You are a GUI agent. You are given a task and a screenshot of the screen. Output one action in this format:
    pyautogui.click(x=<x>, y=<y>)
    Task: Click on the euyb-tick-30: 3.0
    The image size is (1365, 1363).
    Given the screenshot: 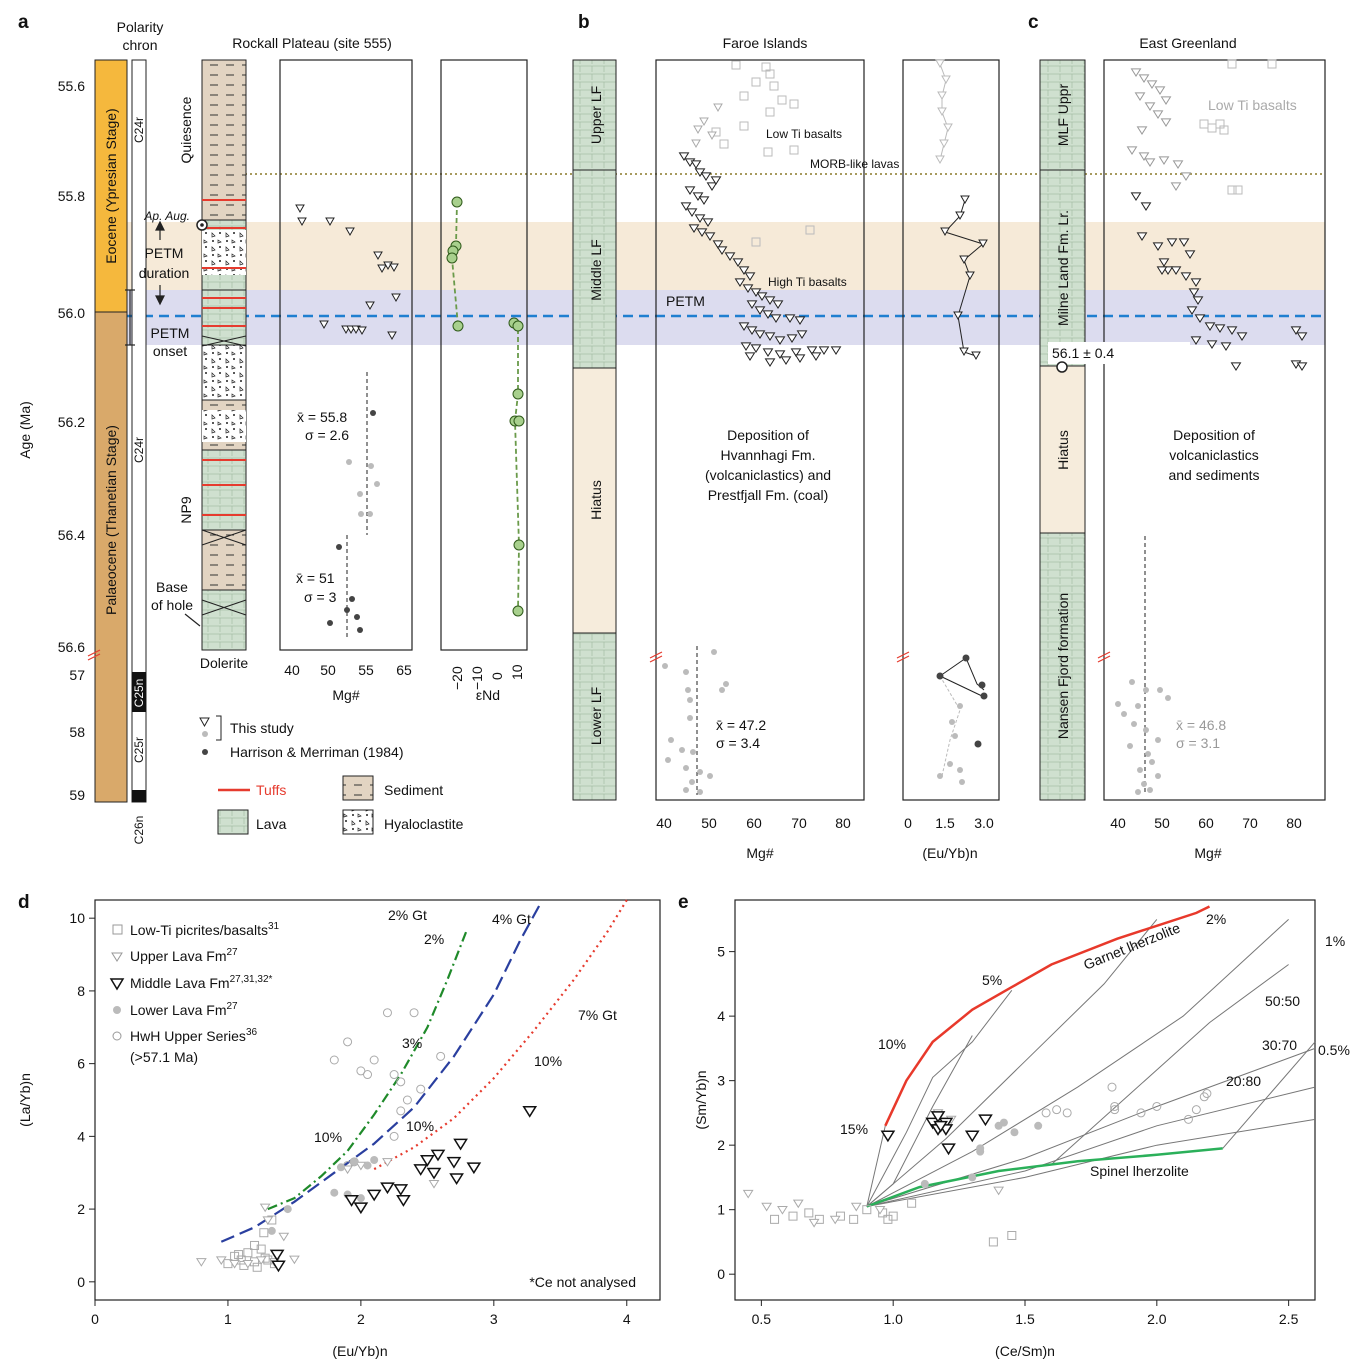 What is the action you would take?
    pyautogui.click(x=984, y=823)
    